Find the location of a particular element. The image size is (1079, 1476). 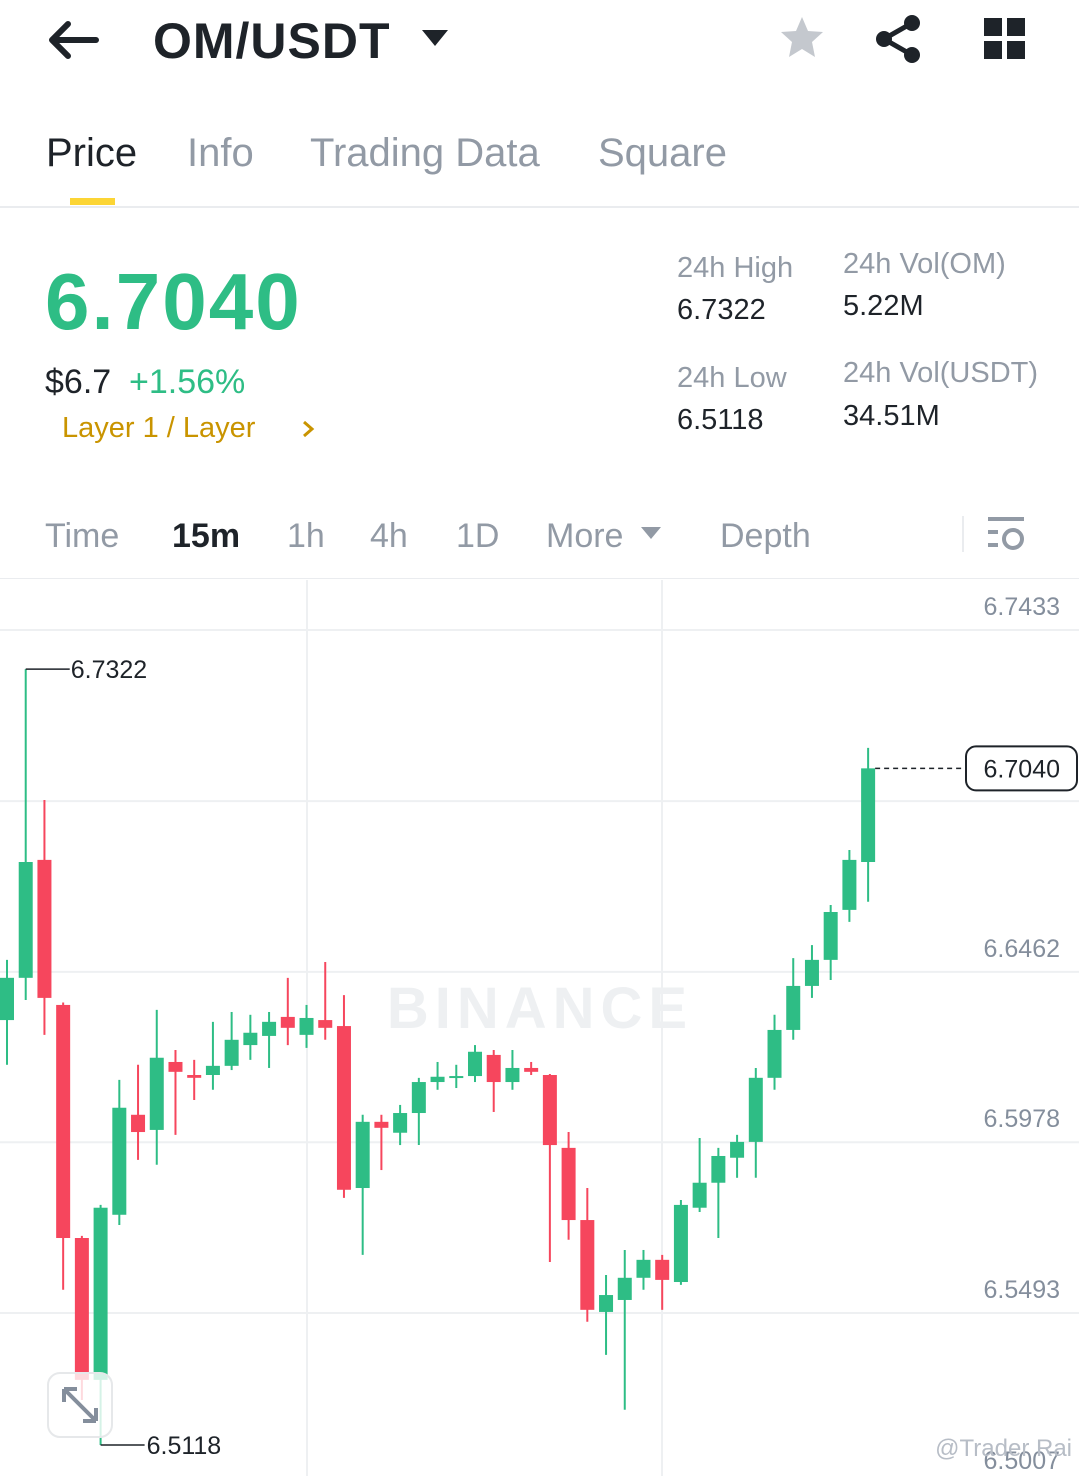

stat-value: 6.7322 is located at coordinates (721, 310).